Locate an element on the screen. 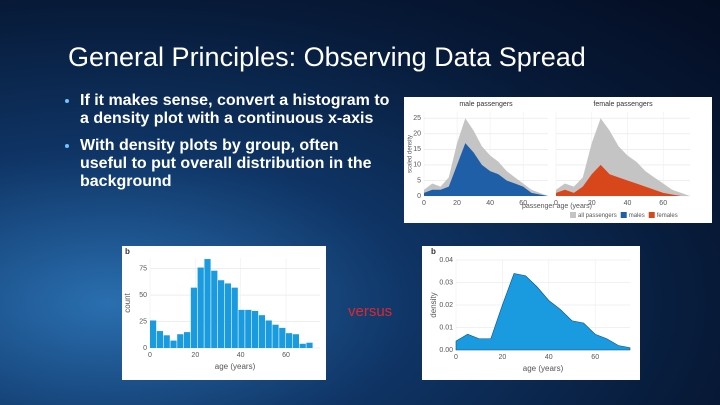  legend-label: females is located at coordinates (667, 216).